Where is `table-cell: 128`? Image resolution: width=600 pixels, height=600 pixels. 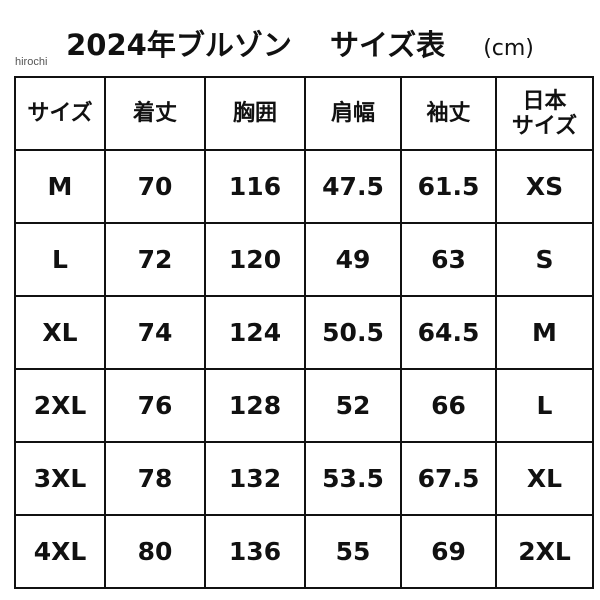 table-cell: 128 is located at coordinates (255, 405).